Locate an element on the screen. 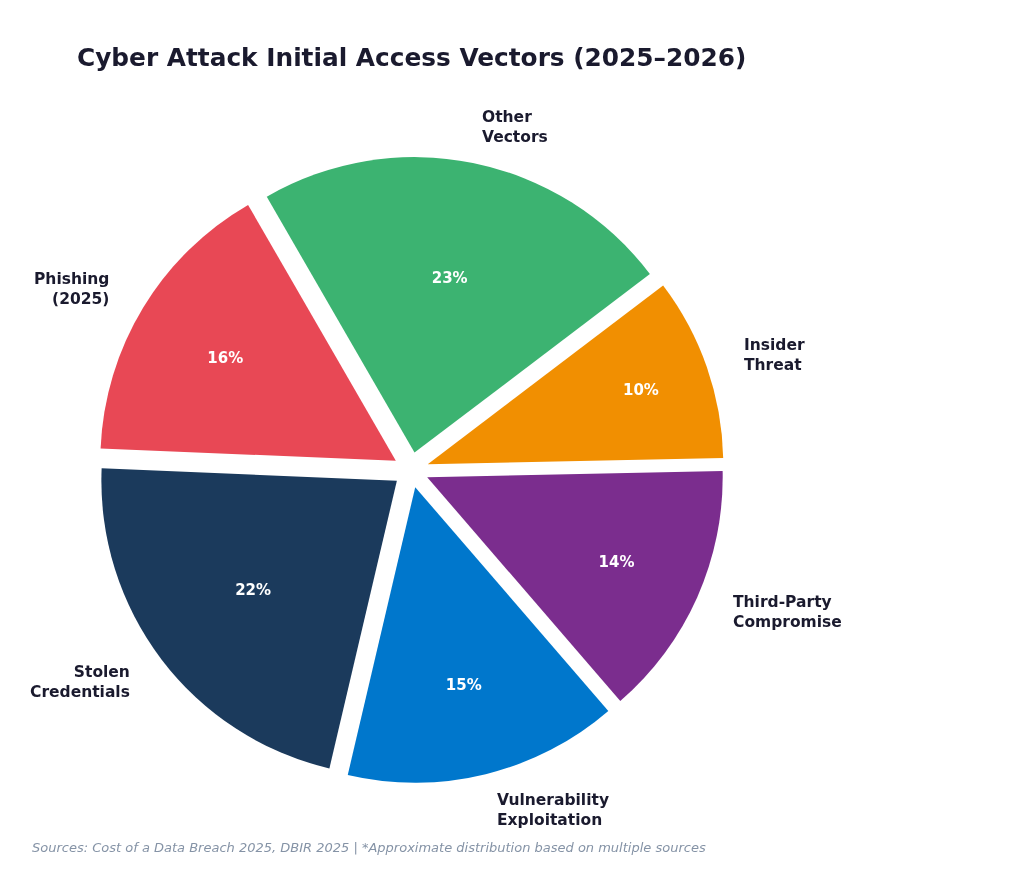  slice-label: Third-Party Compromise is located at coordinates (787, 612).